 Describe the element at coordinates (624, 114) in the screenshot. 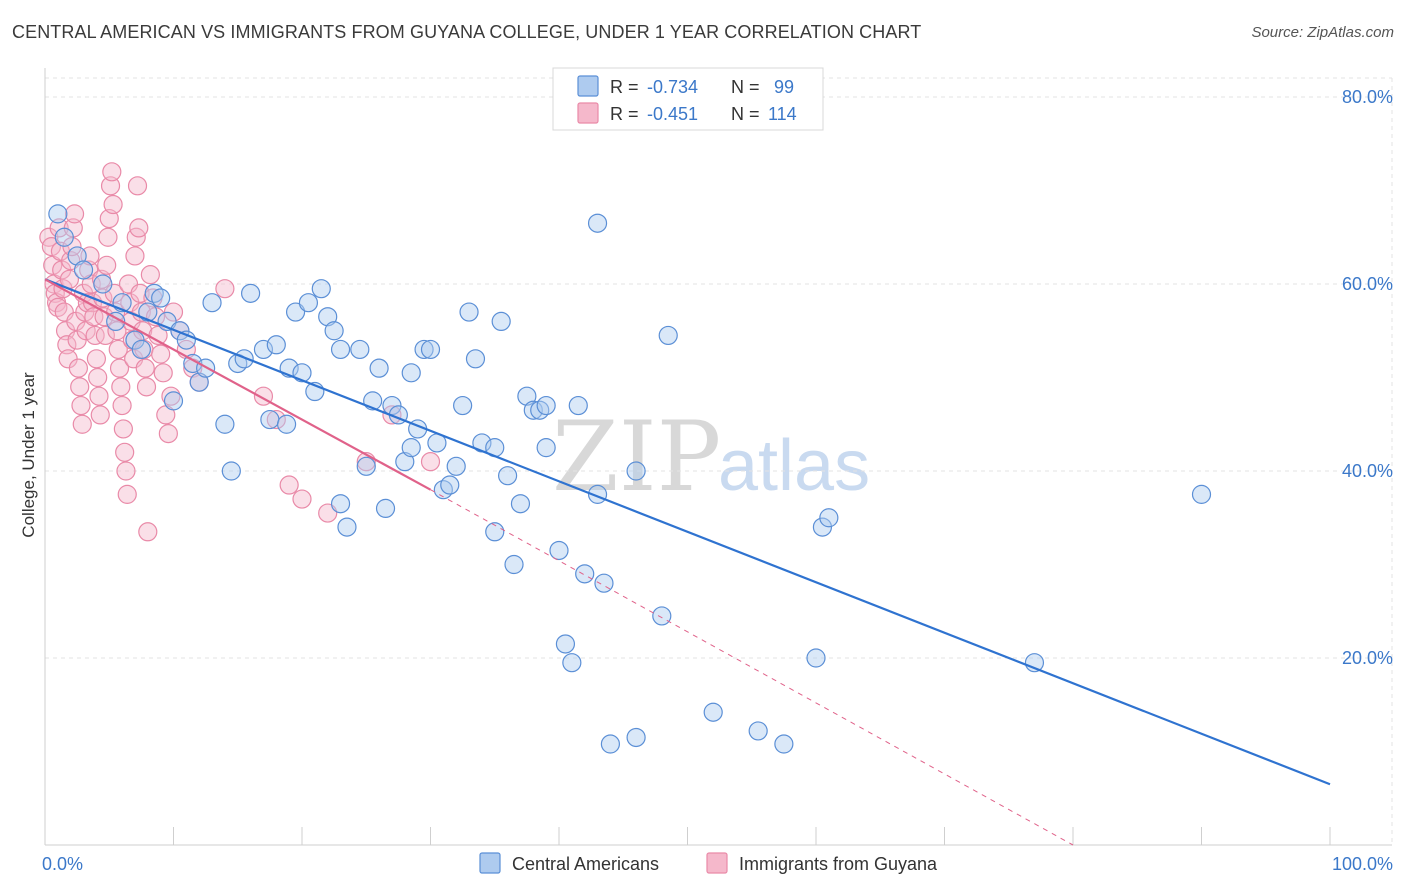

I see `legend-r-label-2: R =` at that location.